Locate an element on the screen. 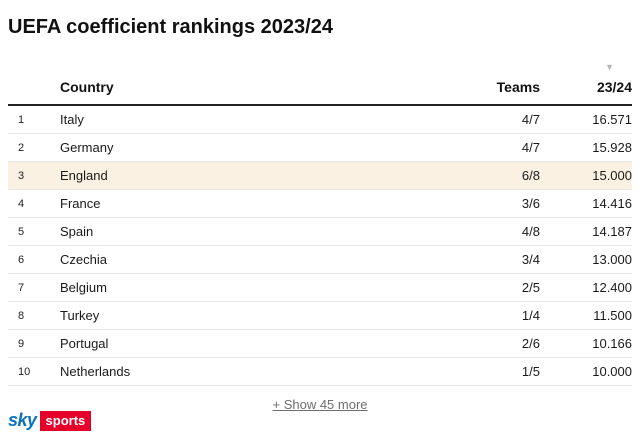  teams-cell: 1/4 is located at coordinates (495, 315).